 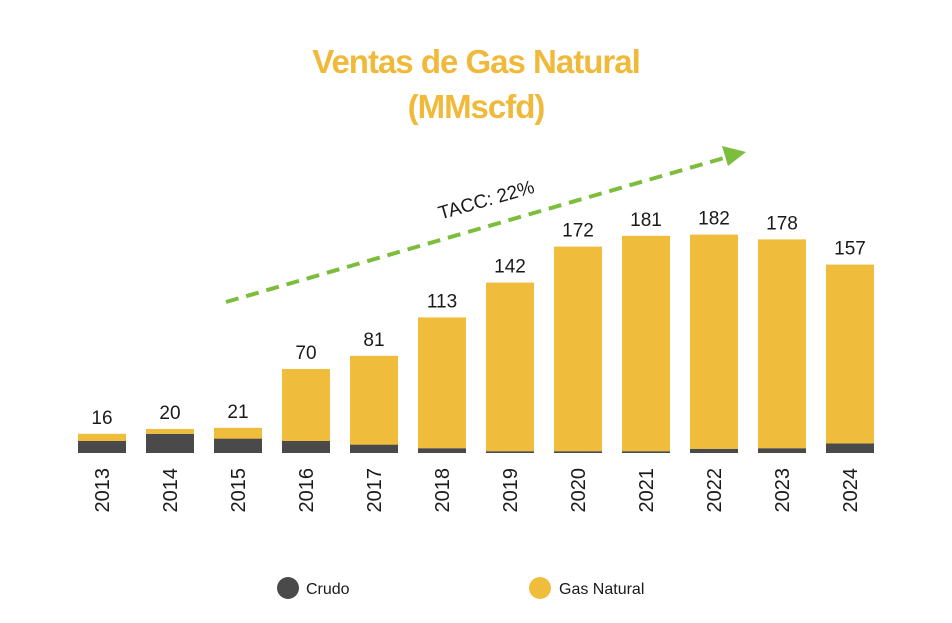 What do you see at coordinates (169, 413) in the screenshot?
I see `value-label-2014: 20` at bounding box center [169, 413].